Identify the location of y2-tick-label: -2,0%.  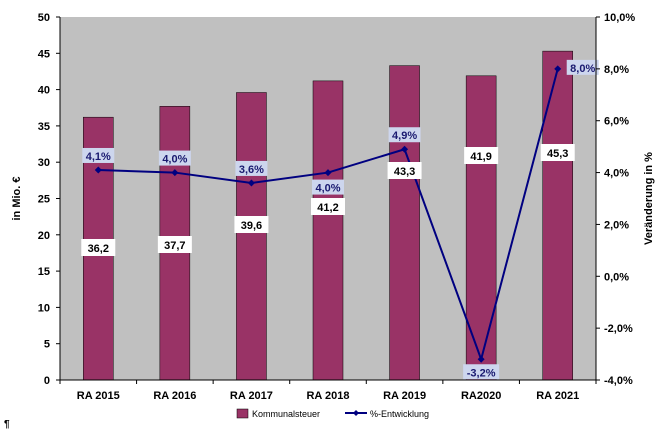
(618, 329).